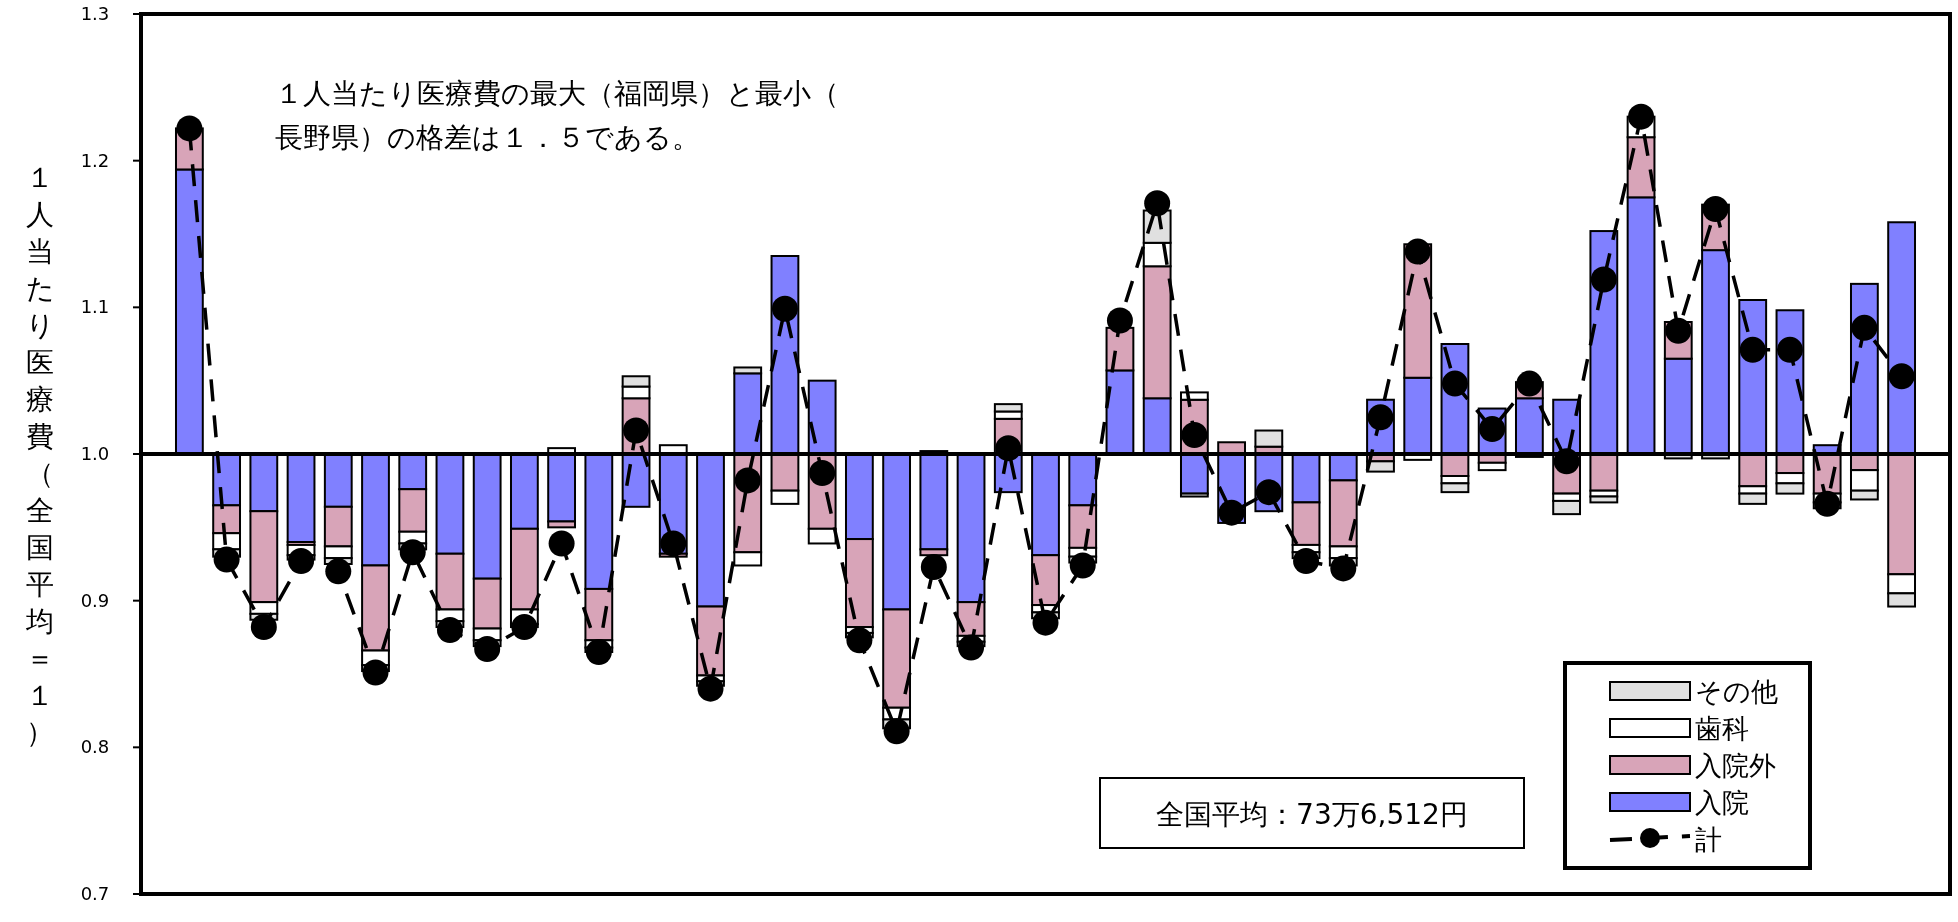 Image resolution: width=1958 pixels, height=922 pixels. What do you see at coordinates (1722, 802) in the screenshot?
I see `legend-label: 入院` at bounding box center [1722, 802].